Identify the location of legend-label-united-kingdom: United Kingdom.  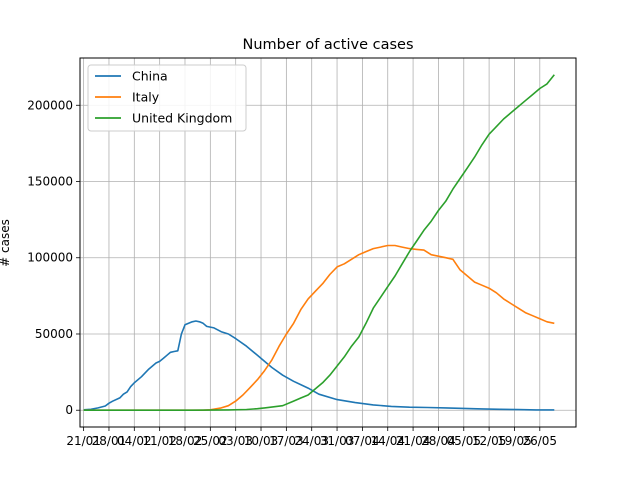
(182, 118).